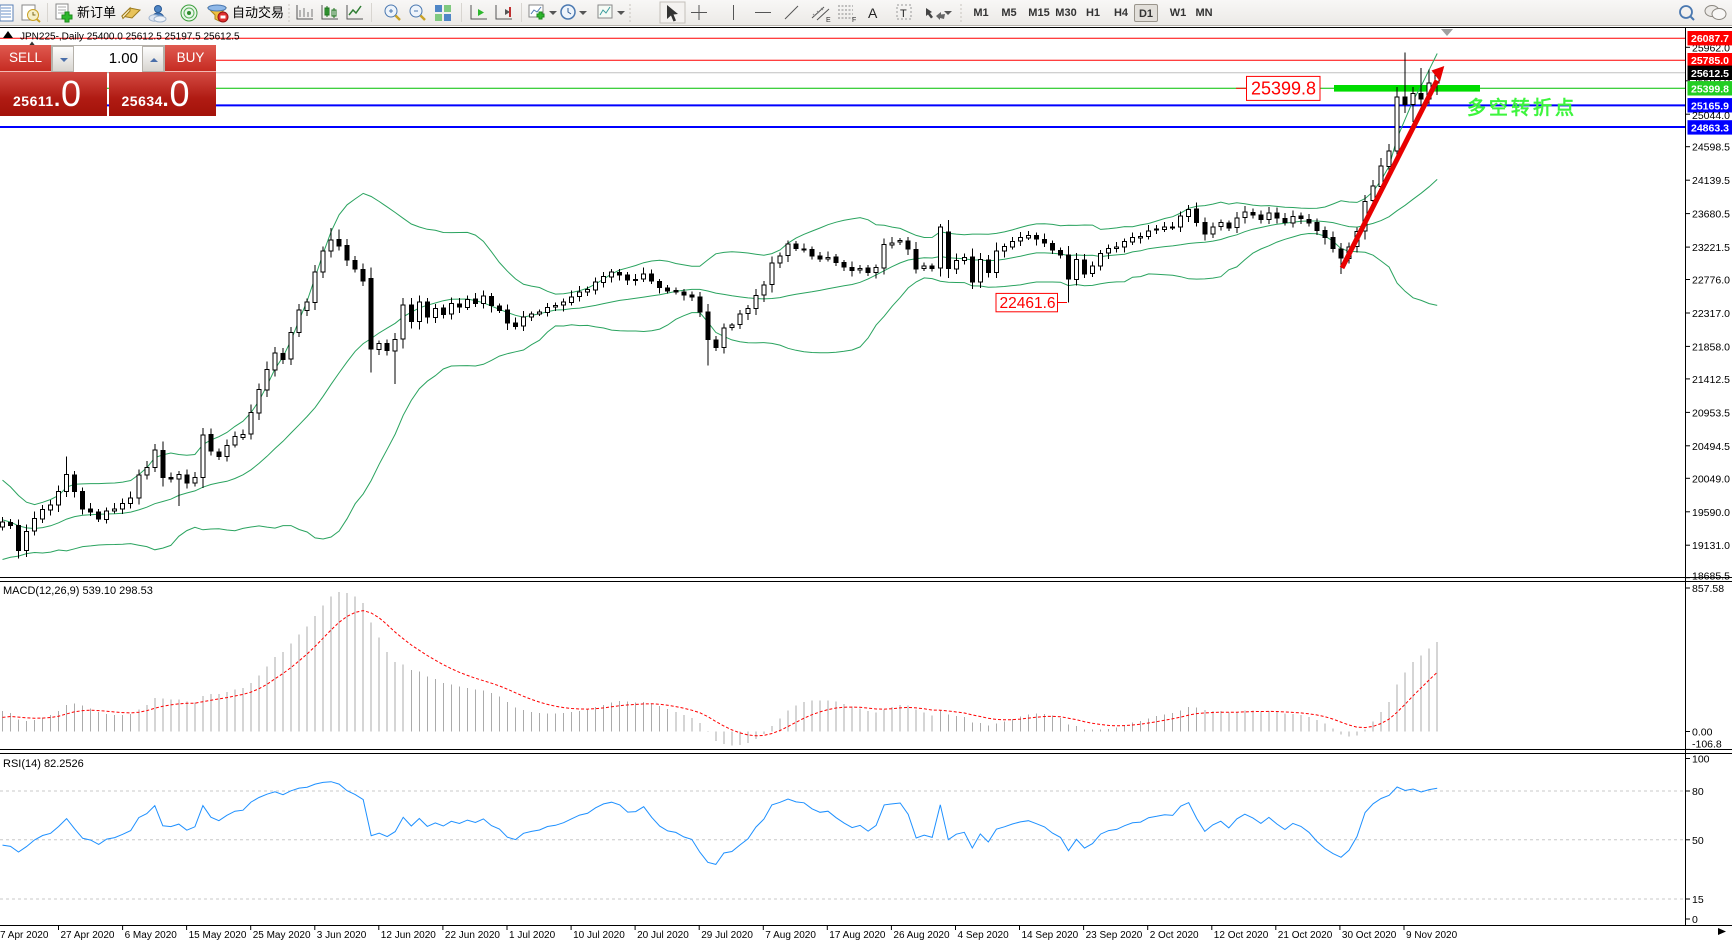 This screenshot has width=1732, height=944. I want to click on svg-text: 21 Oct 2020, so click(1305, 935).